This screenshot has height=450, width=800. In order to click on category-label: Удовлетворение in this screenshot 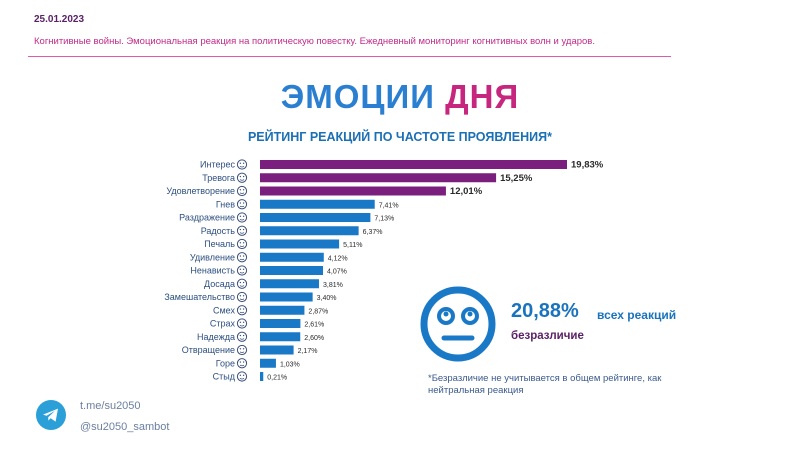, I will do `click(200, 191)`.